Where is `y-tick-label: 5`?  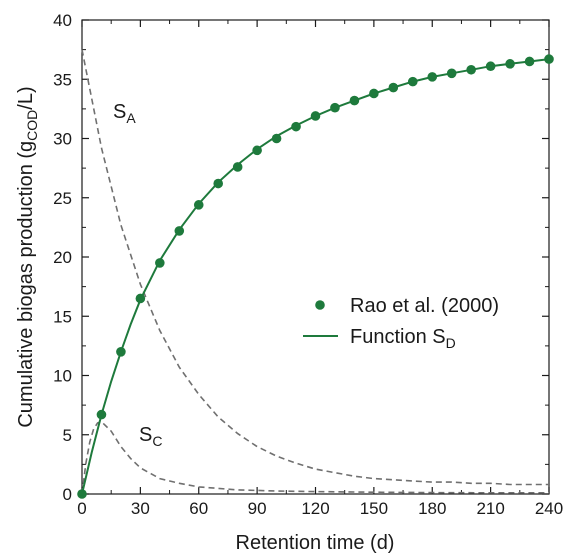 y-tick-label: 5 is located at coordinates (67, 435).